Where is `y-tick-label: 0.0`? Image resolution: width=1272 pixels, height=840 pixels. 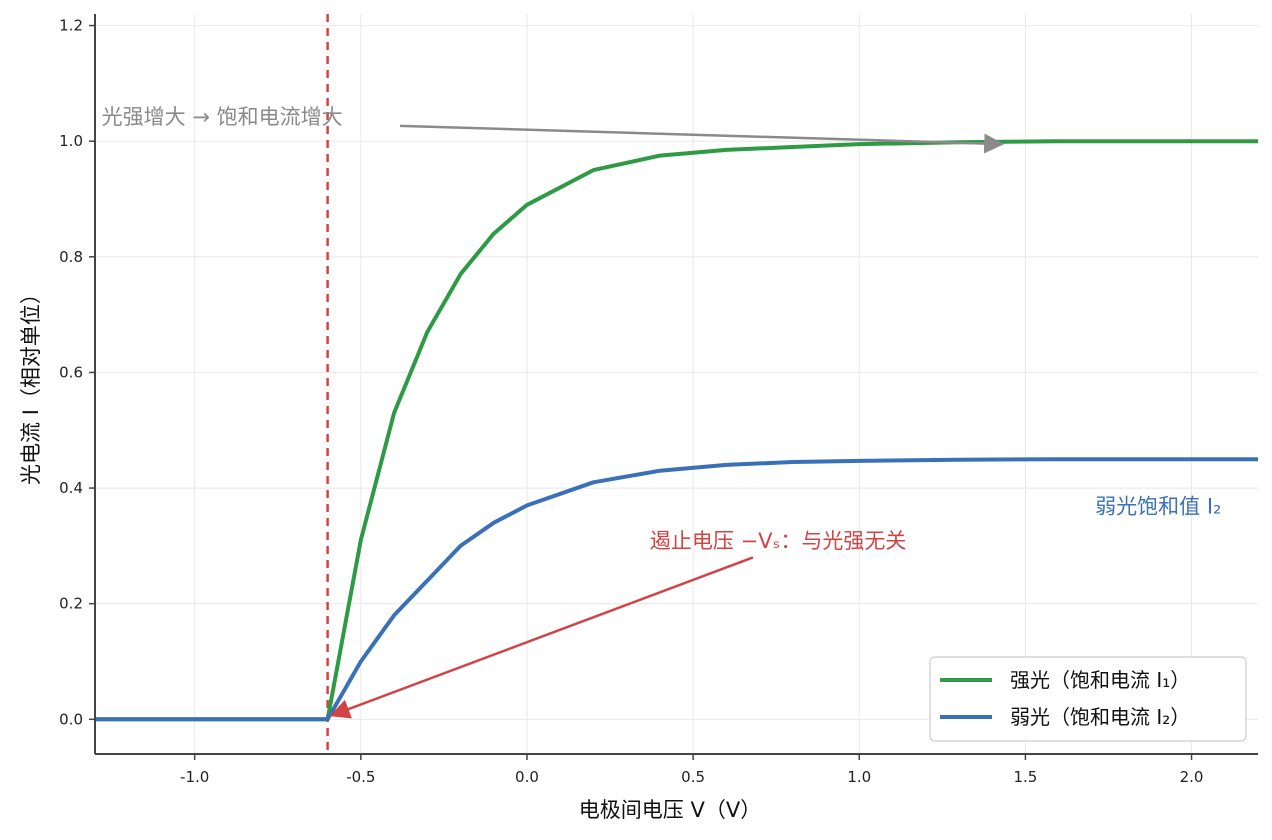 y-tick-label: 0.0 is located at coordinates (71, 719).